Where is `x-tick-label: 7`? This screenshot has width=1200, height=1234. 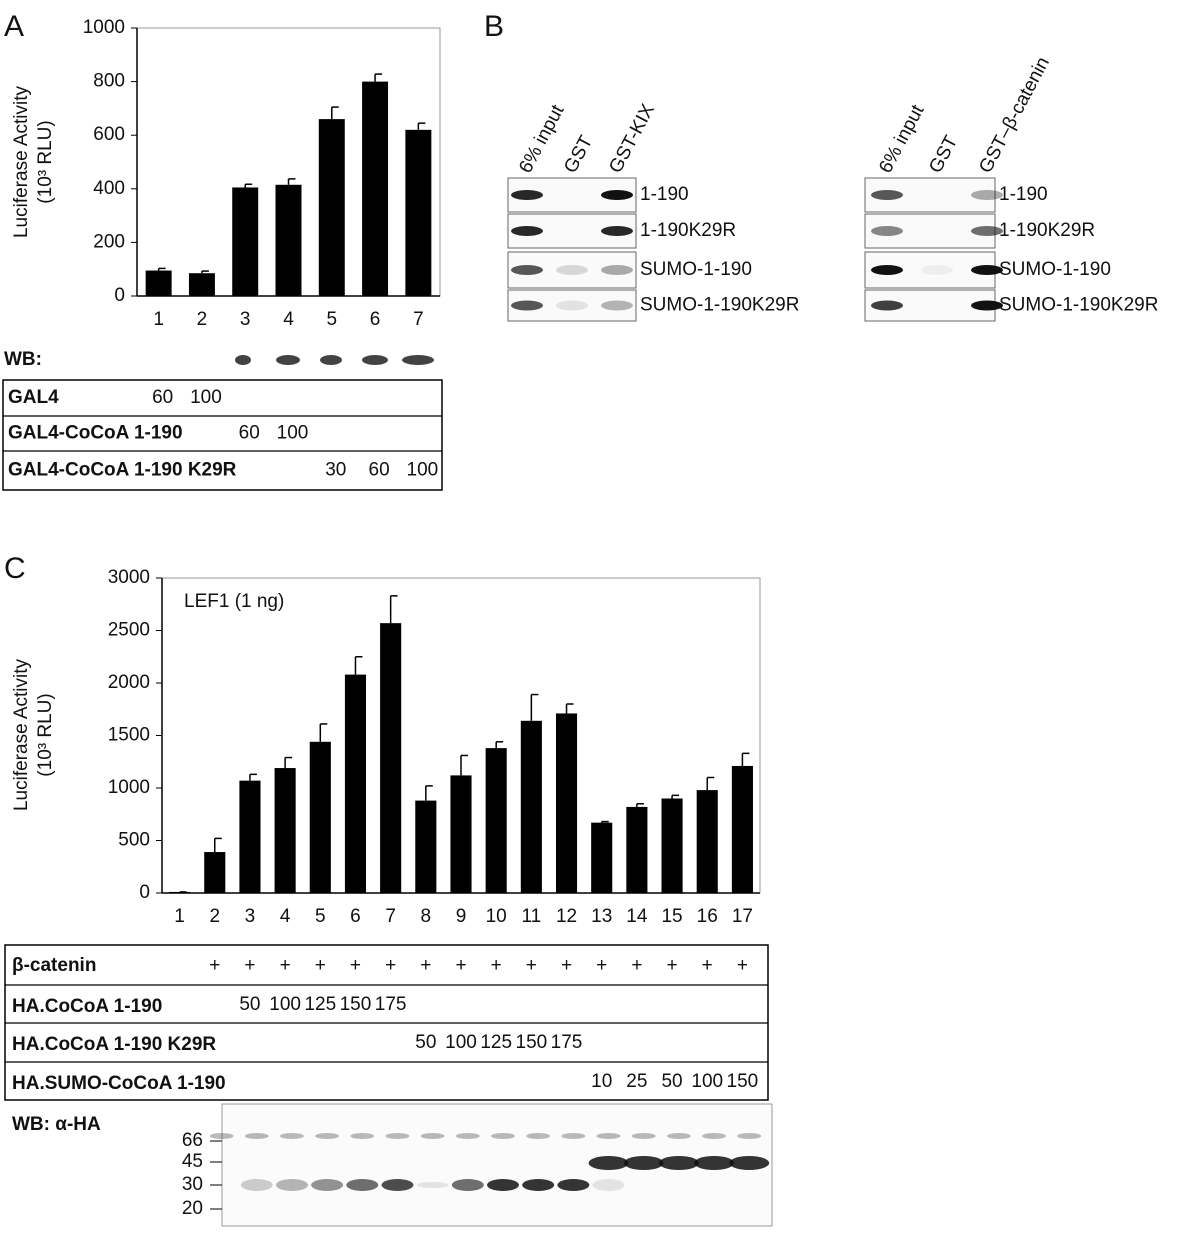 x-tick-label: 7 is located at coordinates (418, 319).